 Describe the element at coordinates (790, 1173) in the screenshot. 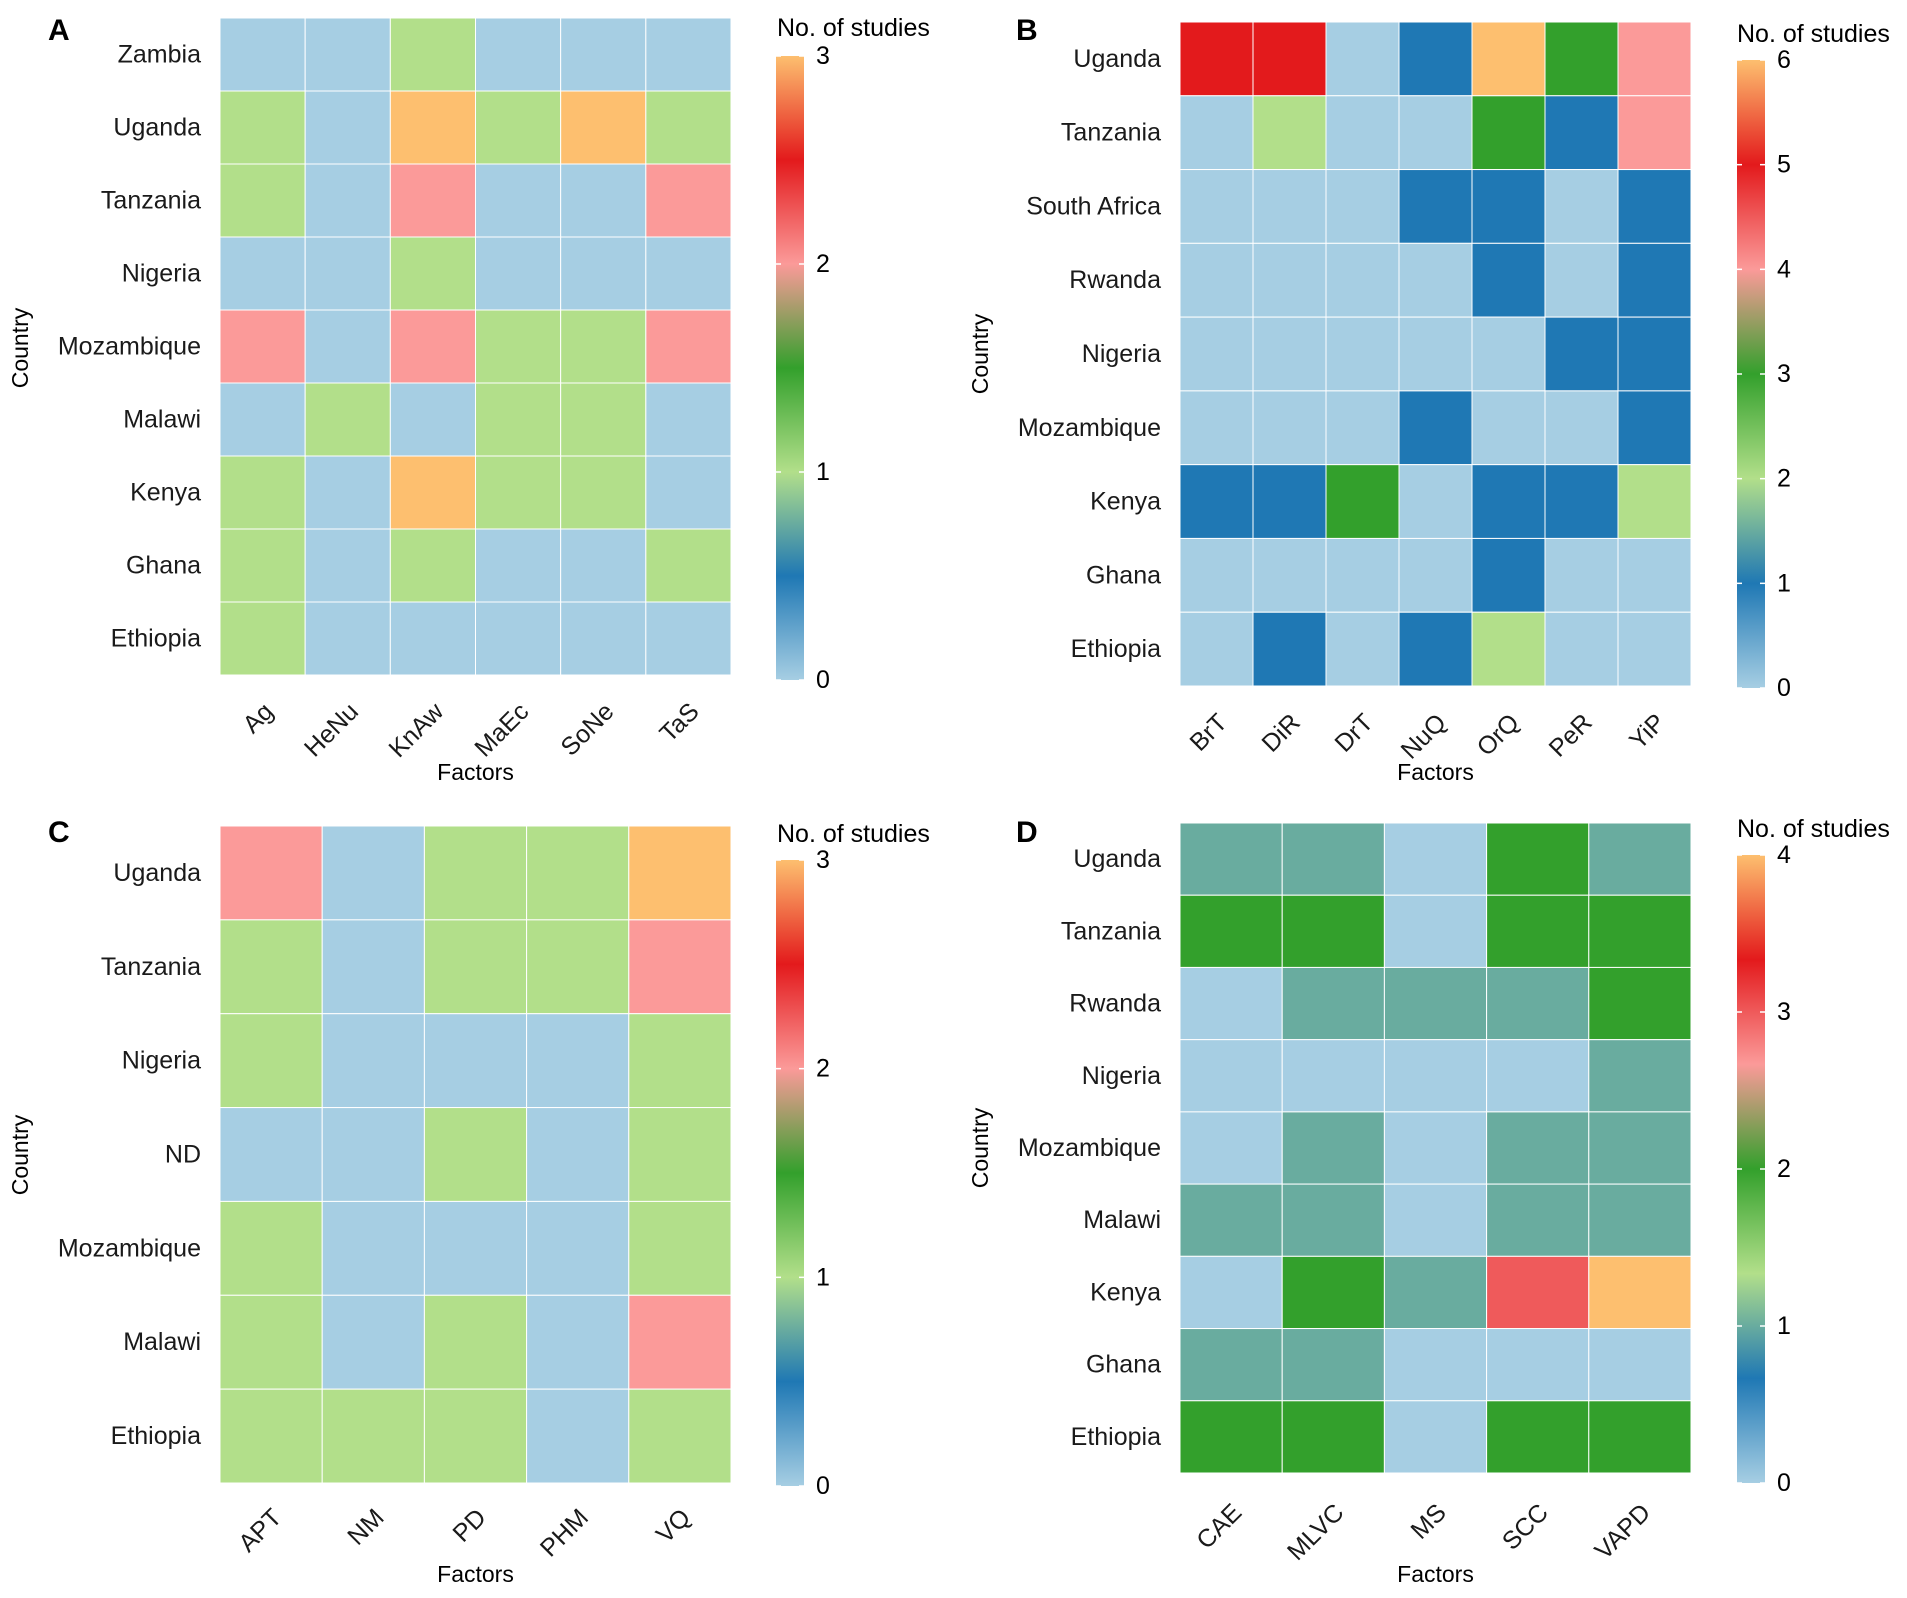

I see `legend-colorbar-c` at that location.